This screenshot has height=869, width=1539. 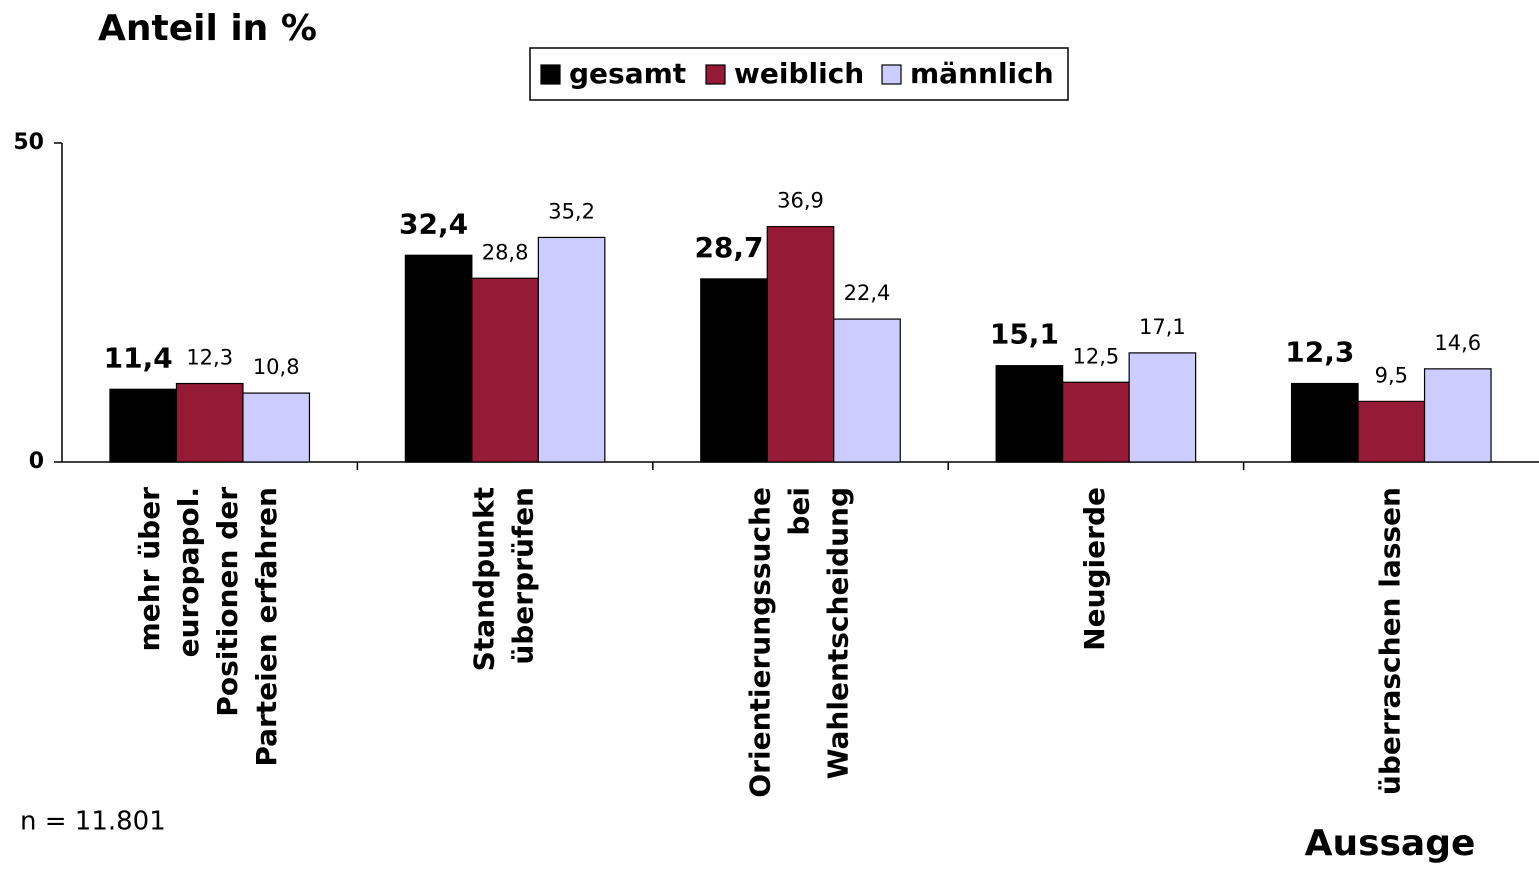 I want to click on value-label: 15,1, so click(x=1024, y=334).